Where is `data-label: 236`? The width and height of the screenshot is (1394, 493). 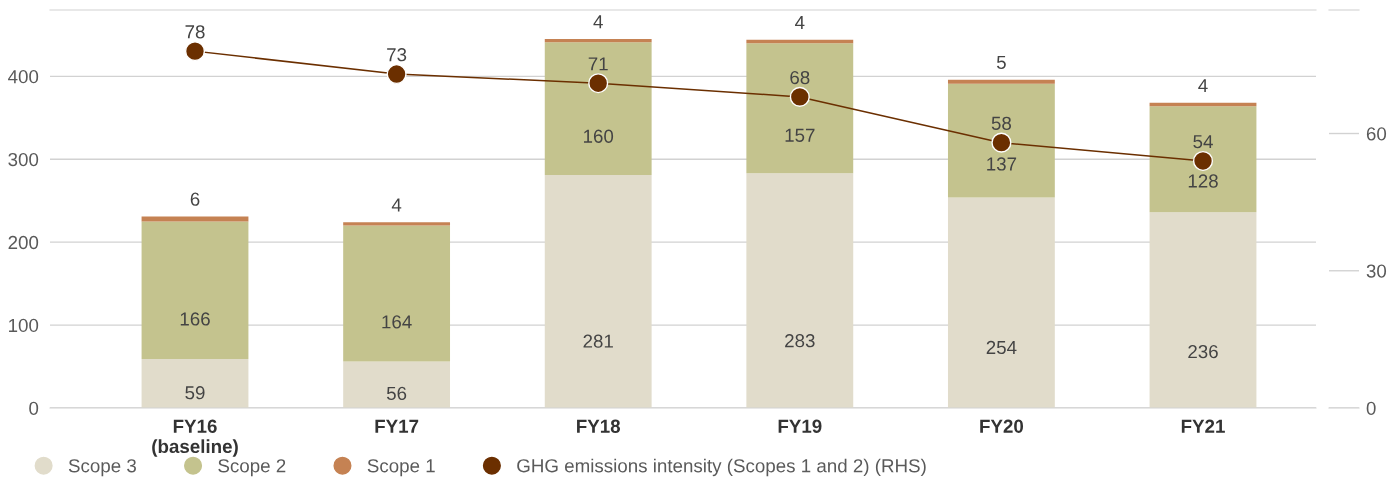
data-label: 236 is located at coordinates (1203, 351).